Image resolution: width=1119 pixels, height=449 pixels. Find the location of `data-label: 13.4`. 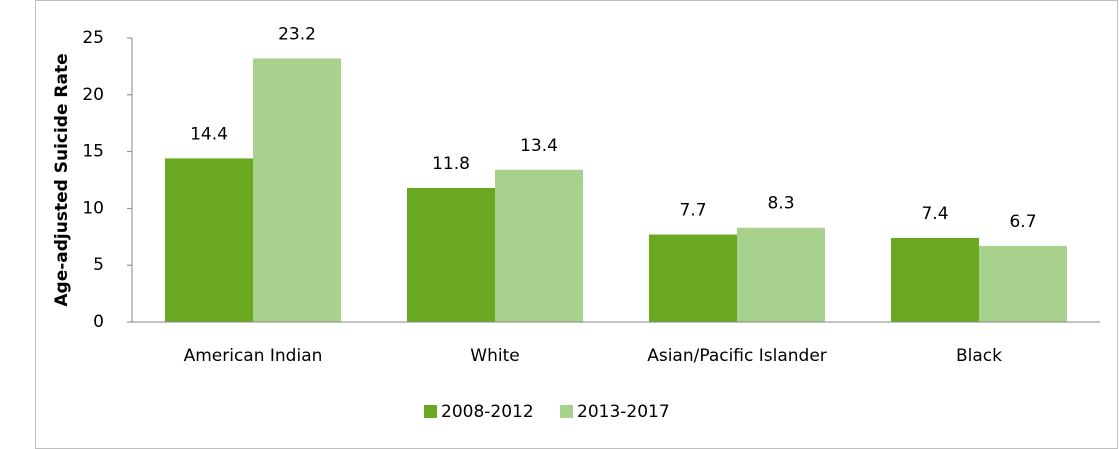

data-label: 13.4 is located at coordinates (539, 146).